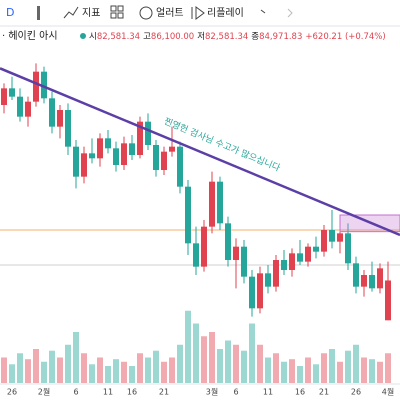 The image size is (400, 404). I want to click on label: 고, so click(147, 37).